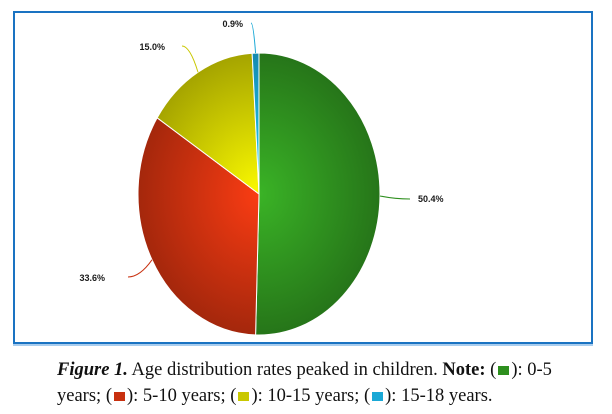 The height and width of the screenshot is (414, 612). I want to click on figure-label: Figure 1., so click(92, 370).